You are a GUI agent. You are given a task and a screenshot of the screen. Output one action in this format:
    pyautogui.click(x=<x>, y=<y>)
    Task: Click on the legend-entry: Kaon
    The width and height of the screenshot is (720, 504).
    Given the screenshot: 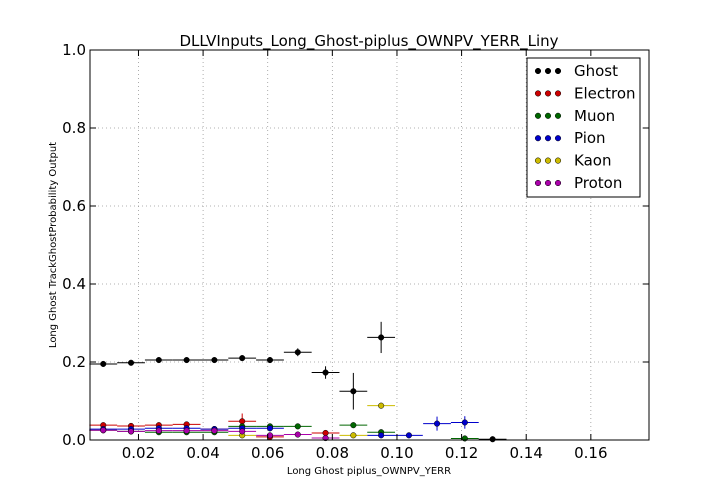 What is the action you would take?
    pyautogui.click(x=572, y=161)
    